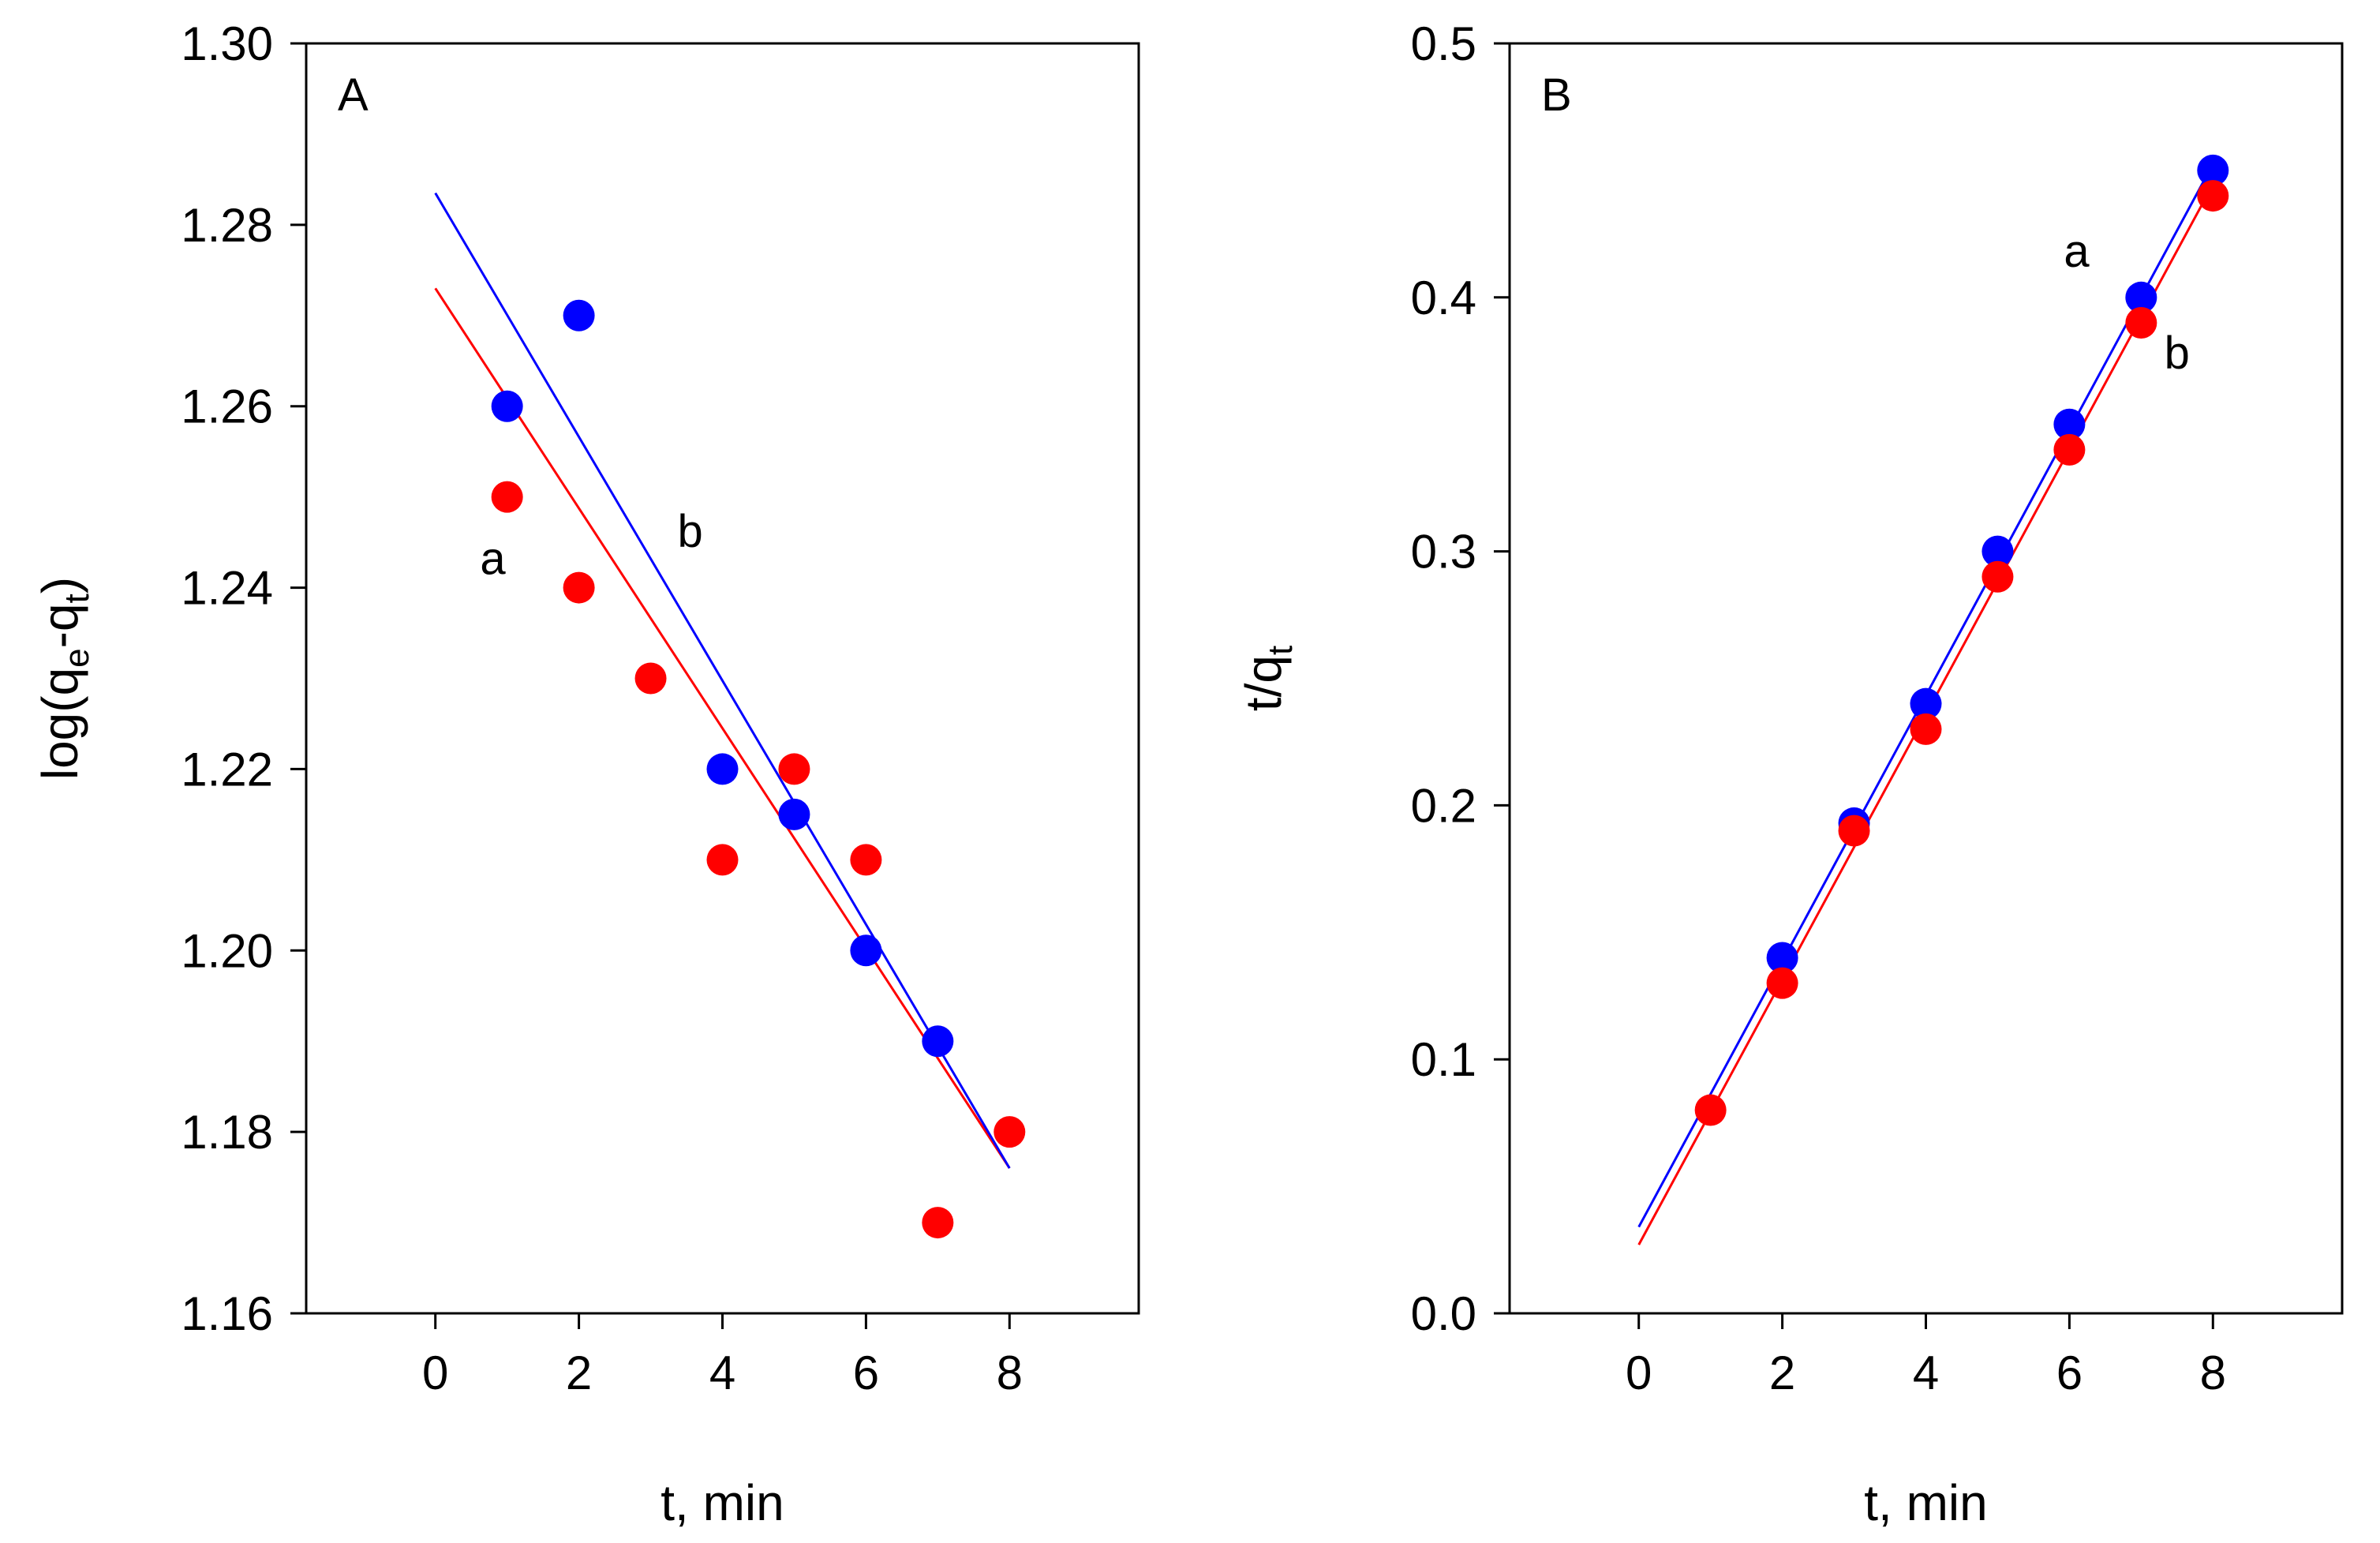 Image resolution: width=2380 pixels, height=1543 pixels. Describe the element at coordinates (77, 658) in the screenshot. I see `panel-a-y-title-sub-e: e` at that location.